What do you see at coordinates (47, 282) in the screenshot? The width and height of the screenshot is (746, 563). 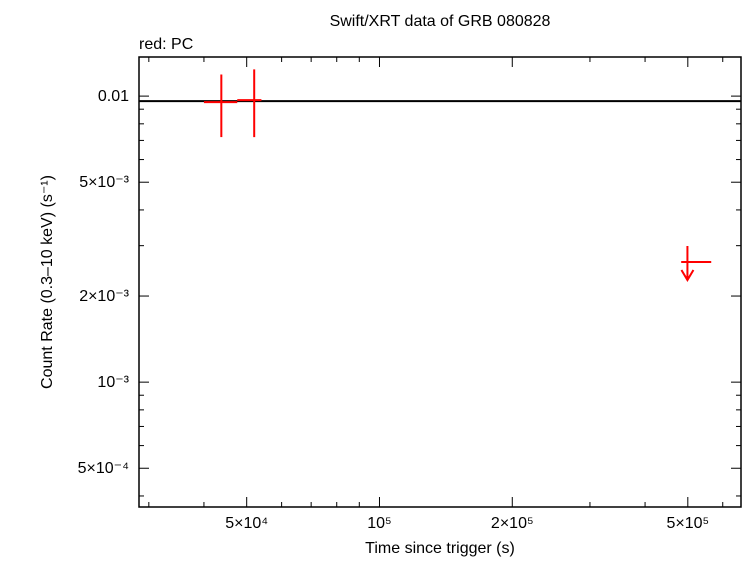 I see `y-axis-label: Count Rate (0.3–10 keV) (s⁻¹)` at bounding box center [47, 282].